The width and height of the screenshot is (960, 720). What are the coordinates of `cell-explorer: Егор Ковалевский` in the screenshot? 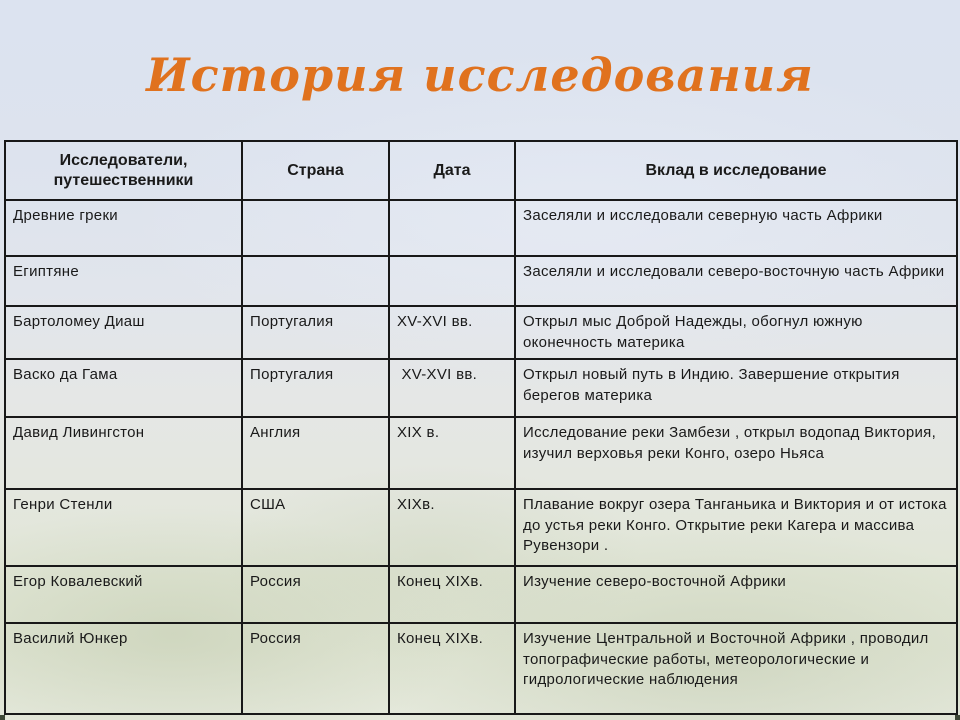 It's located at (123, 594).